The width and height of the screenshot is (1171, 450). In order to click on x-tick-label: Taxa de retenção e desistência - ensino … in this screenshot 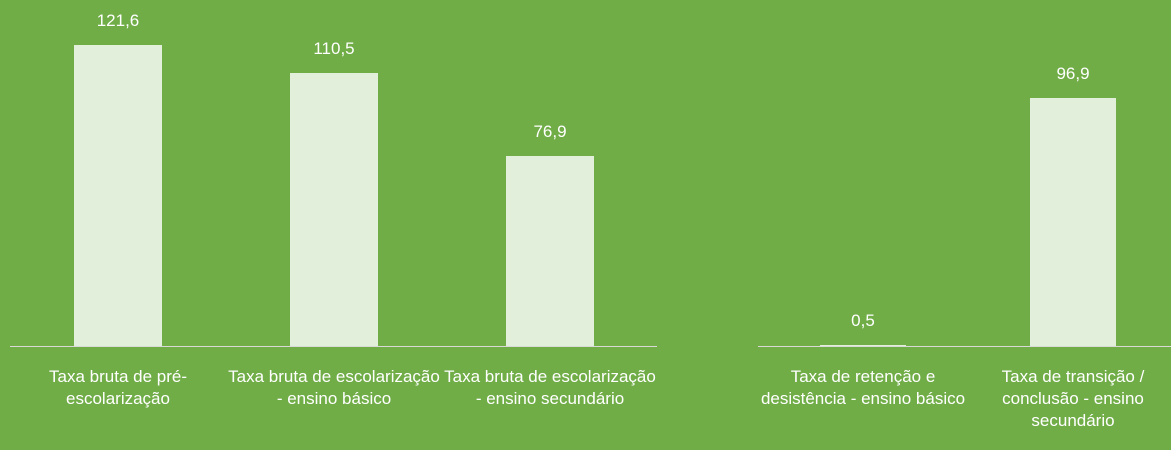, I will do `click(863, 387)`.